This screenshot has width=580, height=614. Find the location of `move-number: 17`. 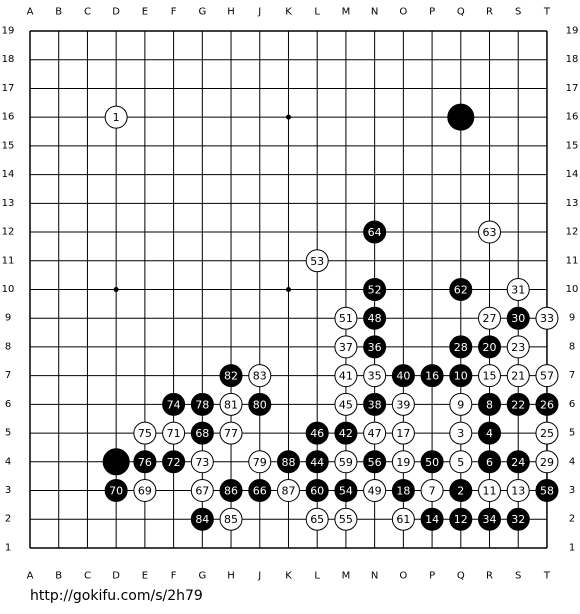

move-number: 17 is located at coordinates (403, 433).